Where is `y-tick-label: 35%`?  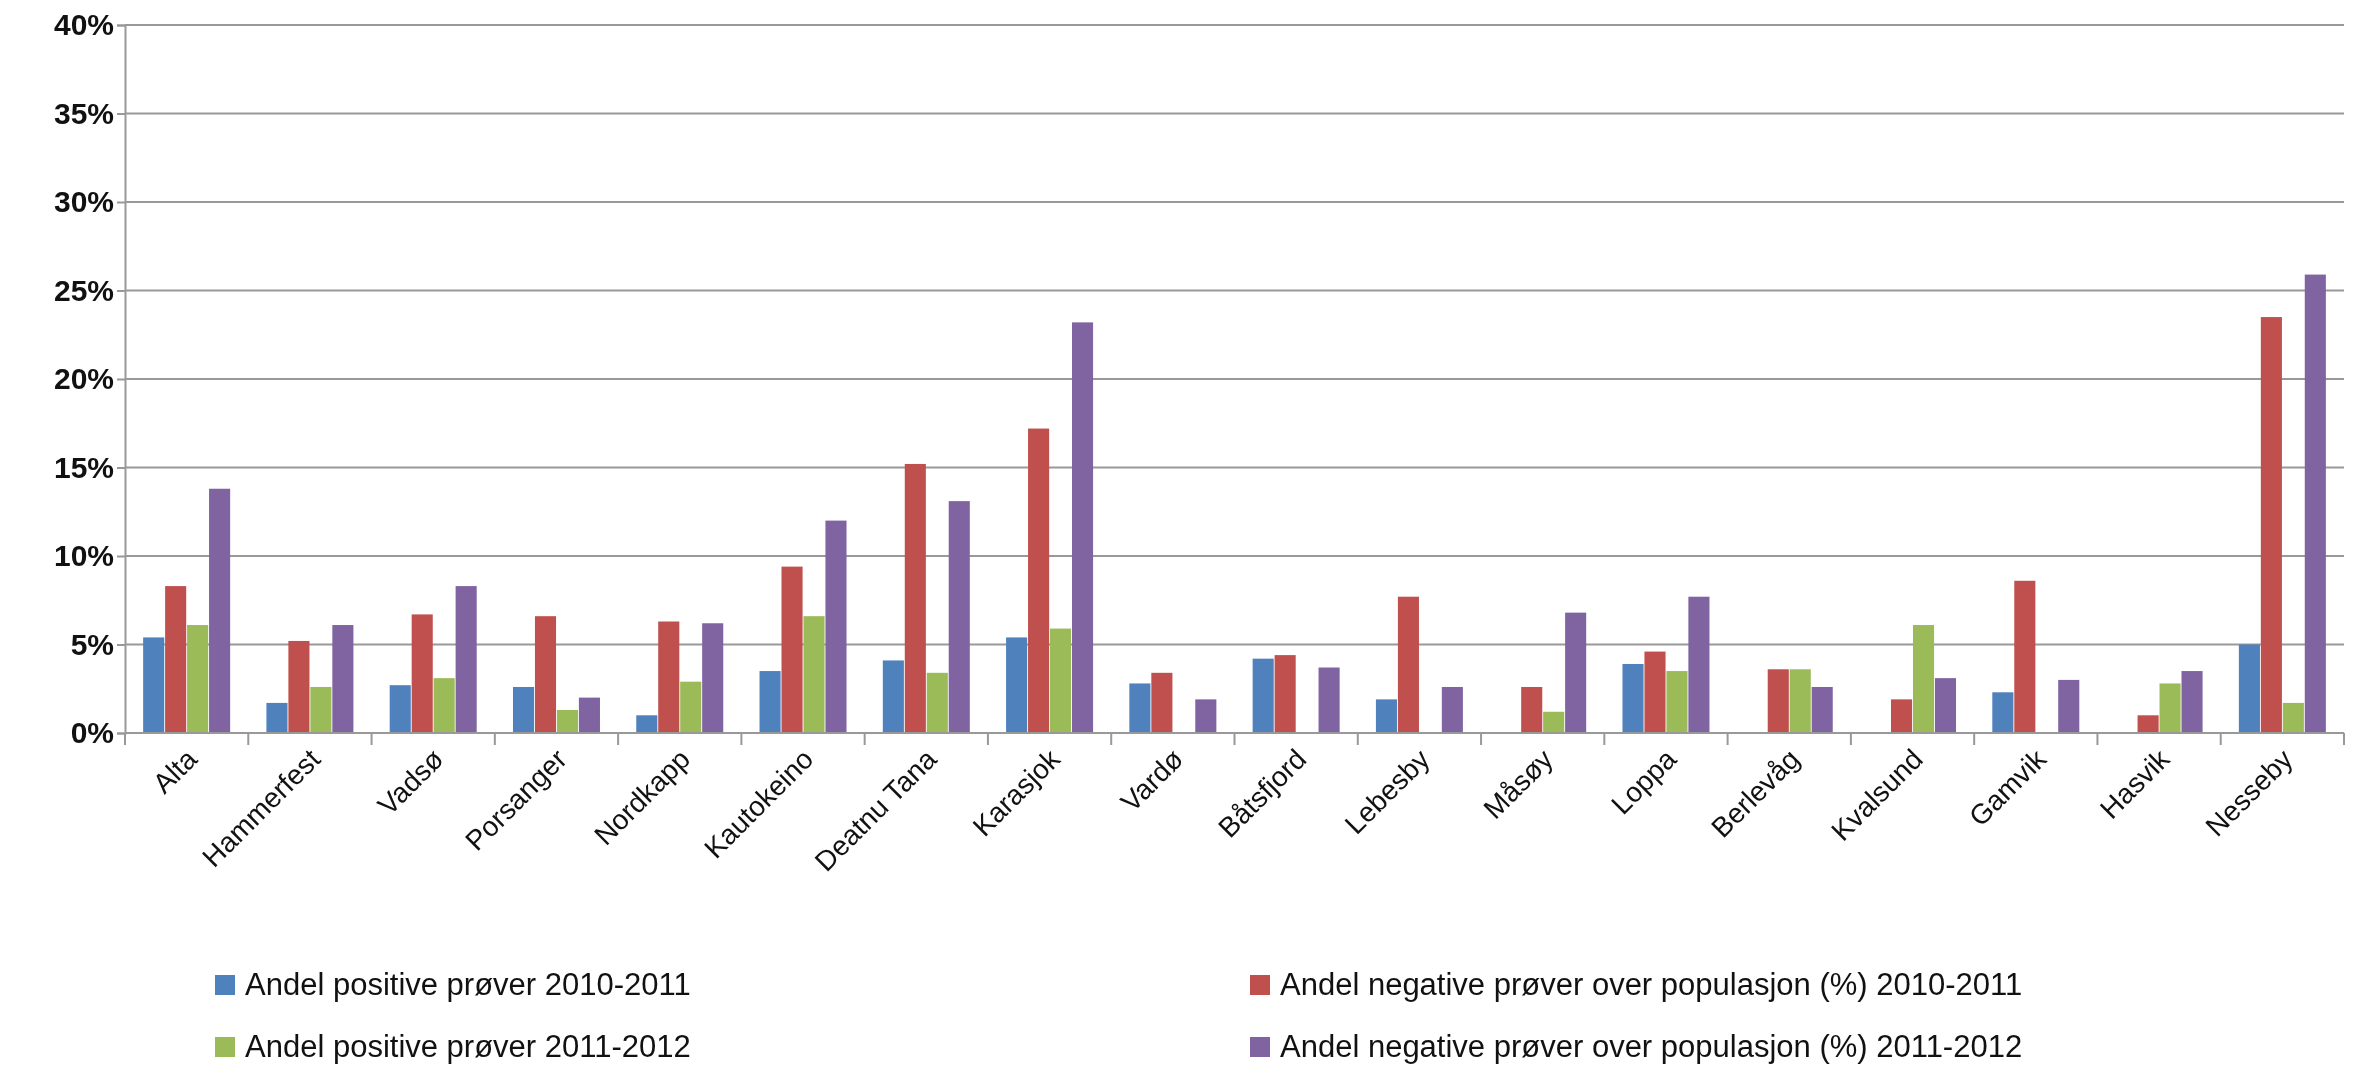
y-tick-label: 35% is located at coordinates (83, 113).